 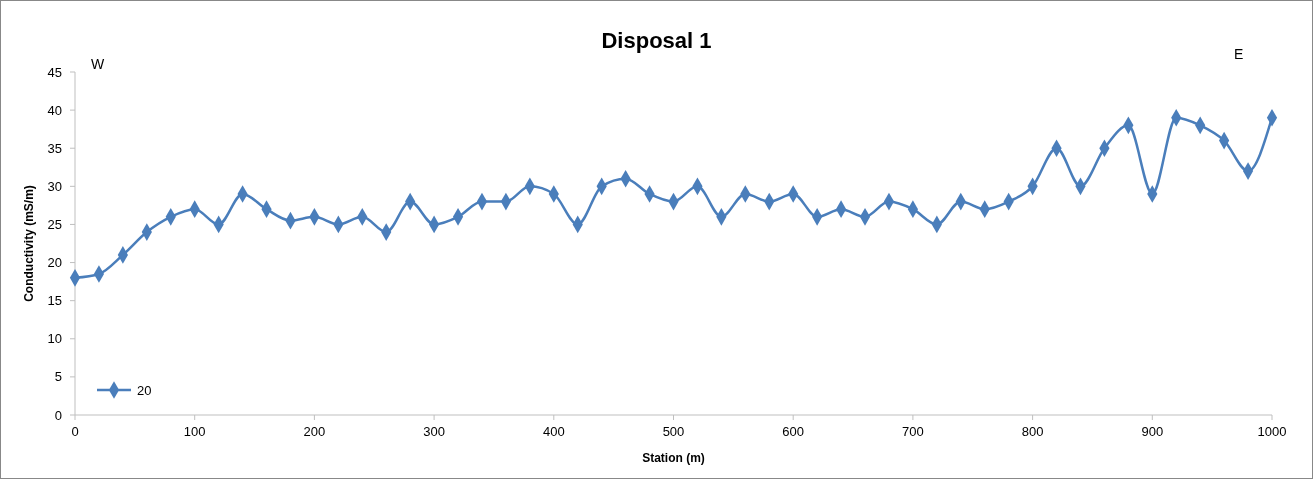 I want to click on annotation: W, so click(x=98, y=64).